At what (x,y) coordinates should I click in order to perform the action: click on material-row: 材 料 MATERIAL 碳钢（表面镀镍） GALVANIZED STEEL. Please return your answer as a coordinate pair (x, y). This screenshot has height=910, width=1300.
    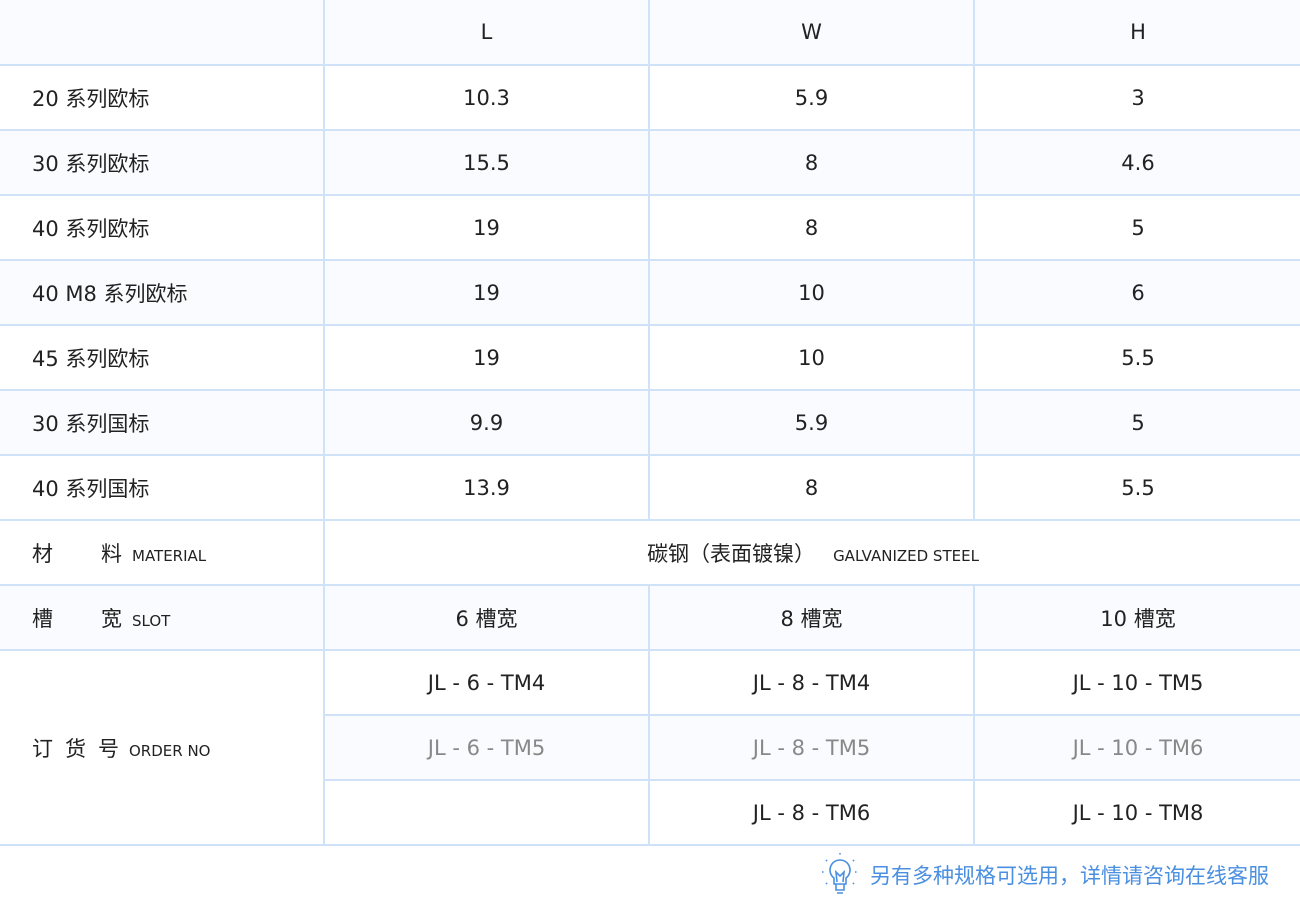
    Looking at the image, I should click on (650, 552).